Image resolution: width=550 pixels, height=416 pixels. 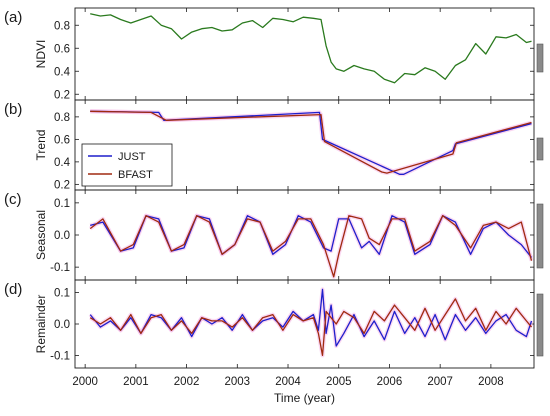 I want to click on ndvi-series-line, so click(x=311, y=48).